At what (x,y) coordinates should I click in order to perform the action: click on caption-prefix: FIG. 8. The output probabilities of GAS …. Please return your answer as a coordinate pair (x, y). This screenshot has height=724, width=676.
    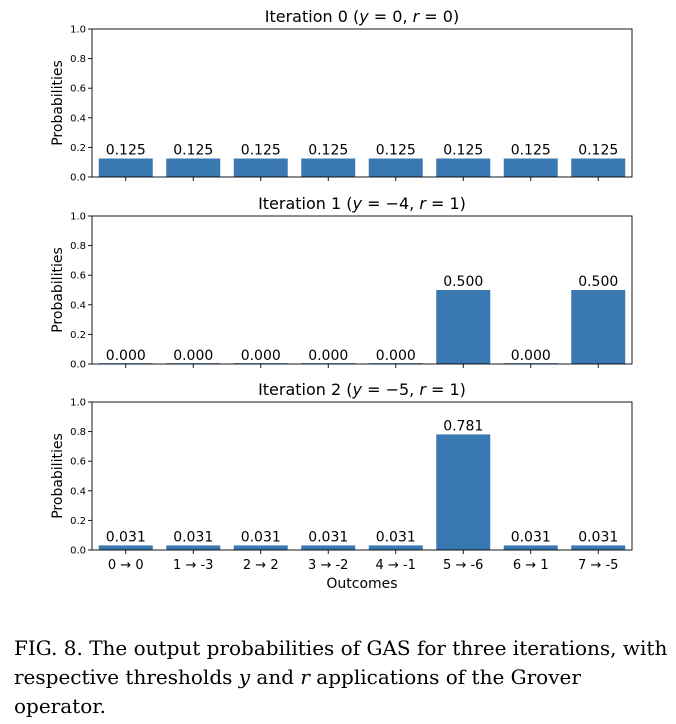
    Looking at the image, I should click on (341, 662).